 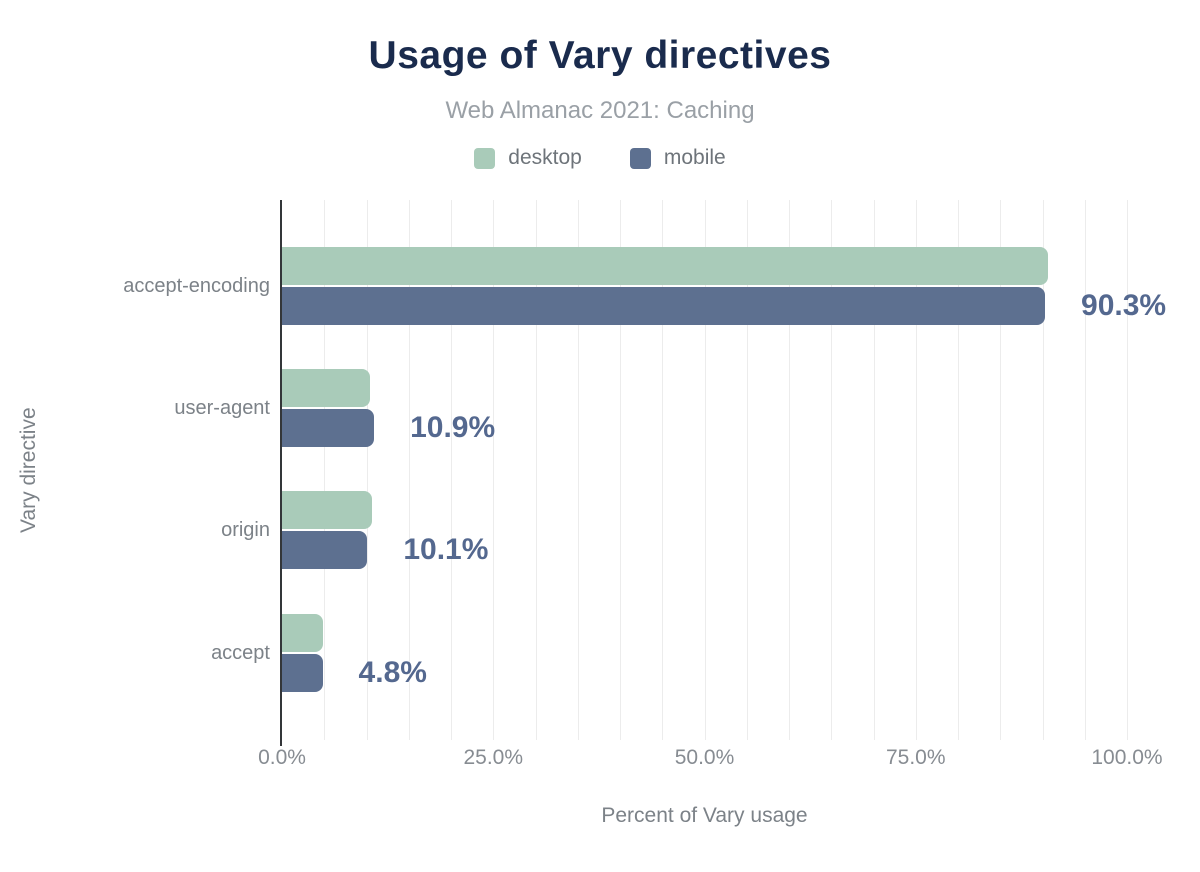 What do you see at coordinates (694, 157) in the screenshot?
I see `legend-label-mobile: mobile` at bounding box center [694, 157].